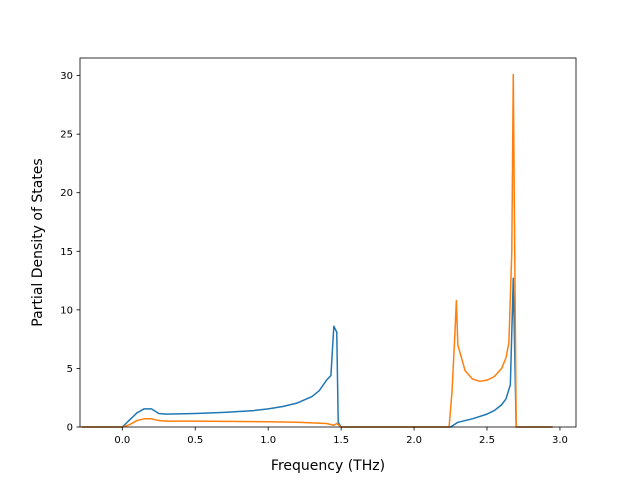 This screenshot has height=480, width=640. Describe the element at coordinates (70, 369) in the screenshot. I see `y-tick-label: 5` at that location.